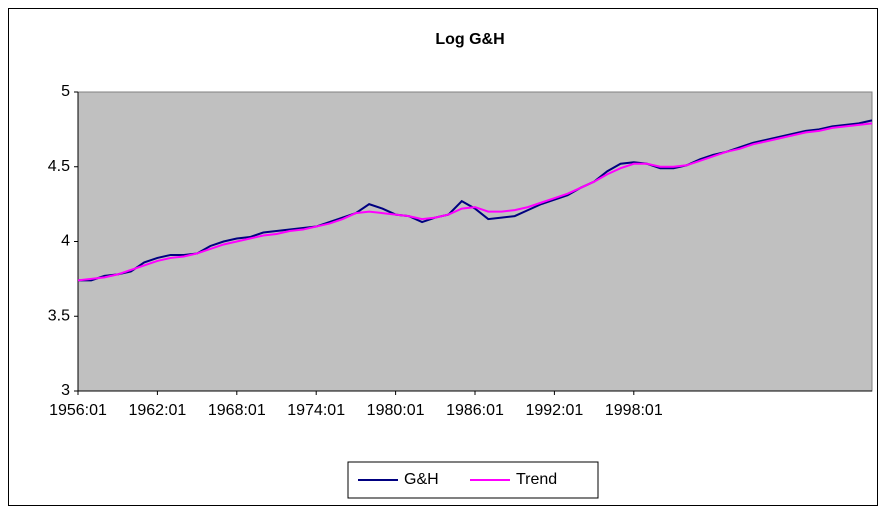 The image size is (880, 507). Describe the element at coordinates (396, 410) in the screenshot. I see `x-tick-label: 1980:01` at that location.